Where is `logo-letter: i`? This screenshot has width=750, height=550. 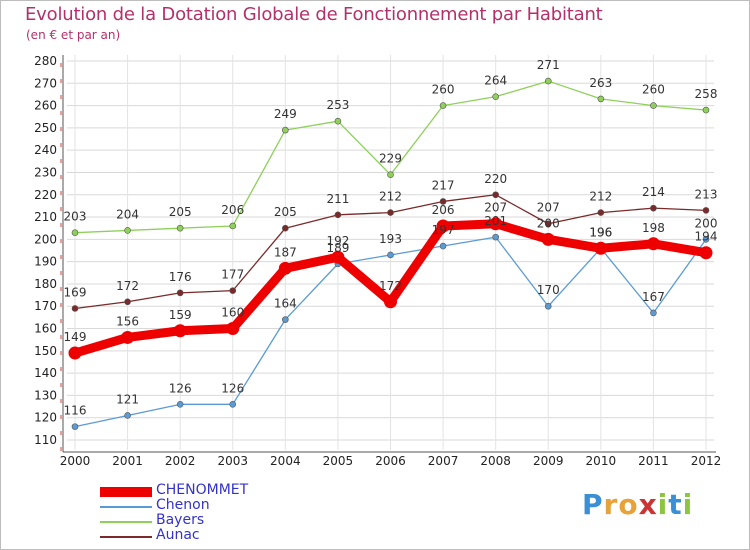 logo-letter: i is located at coordinates (663, 504).